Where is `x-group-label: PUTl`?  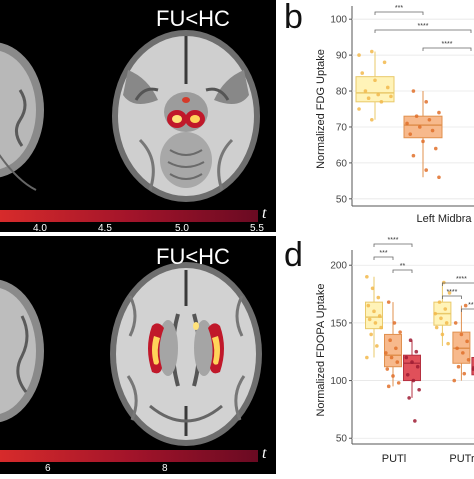
x-group-label: PUTl is located at coordinates (394, 459).